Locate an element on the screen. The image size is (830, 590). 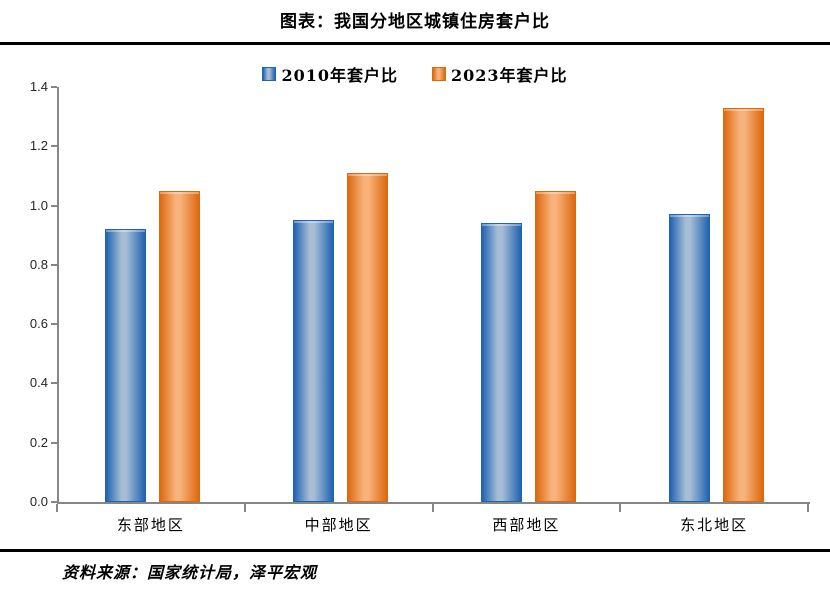
y-tick-label: 0.4 is located at coordinates (38, 383).